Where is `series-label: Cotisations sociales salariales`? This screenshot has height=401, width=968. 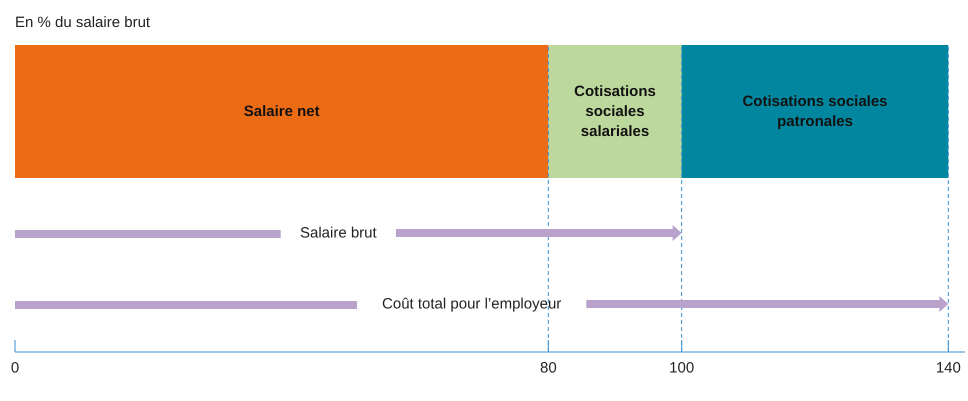 series-label: Cotisations sociales salariales is located at coordinates (615, 111).